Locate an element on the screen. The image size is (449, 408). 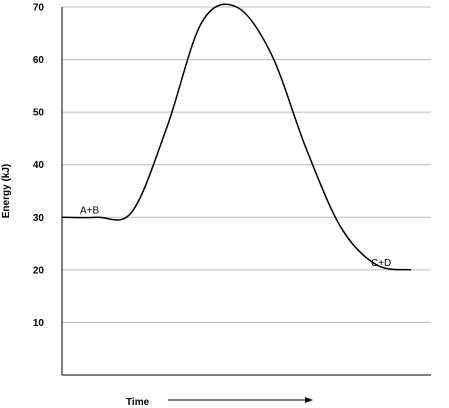
y-tick-labels: 10 20 30 40 50 60 70 is located at coordinates (39, 166).